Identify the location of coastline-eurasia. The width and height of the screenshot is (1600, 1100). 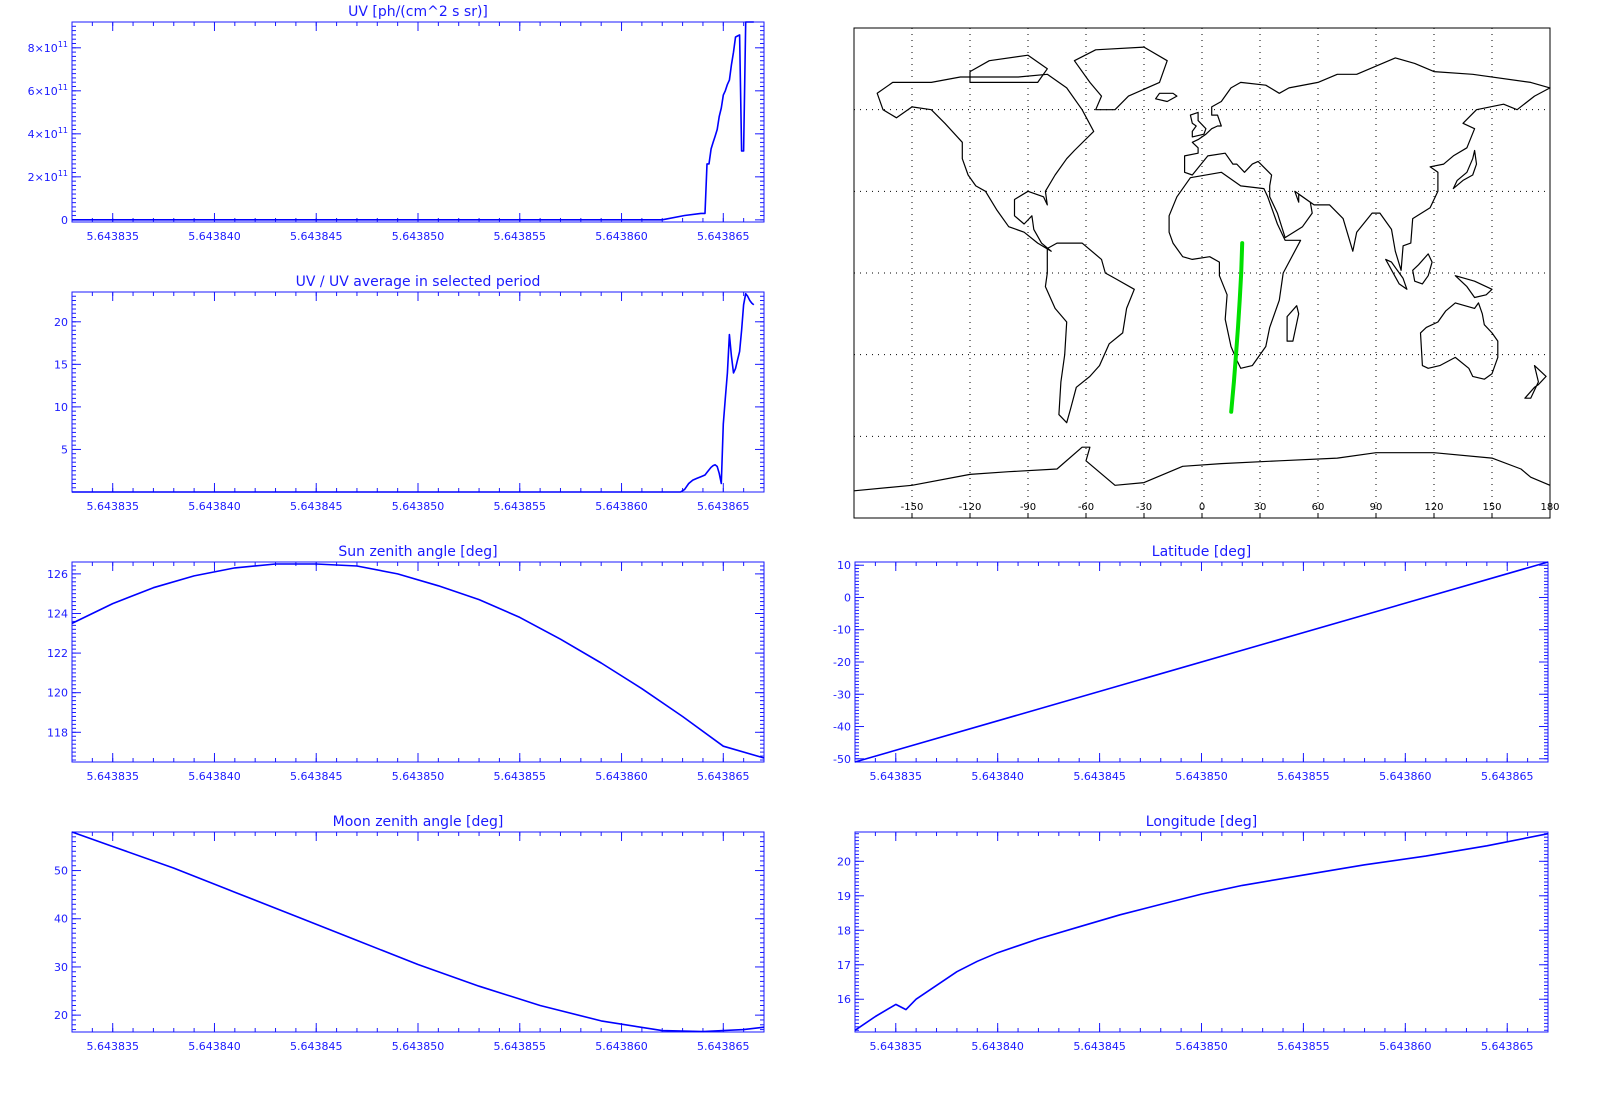
(1367, 164).